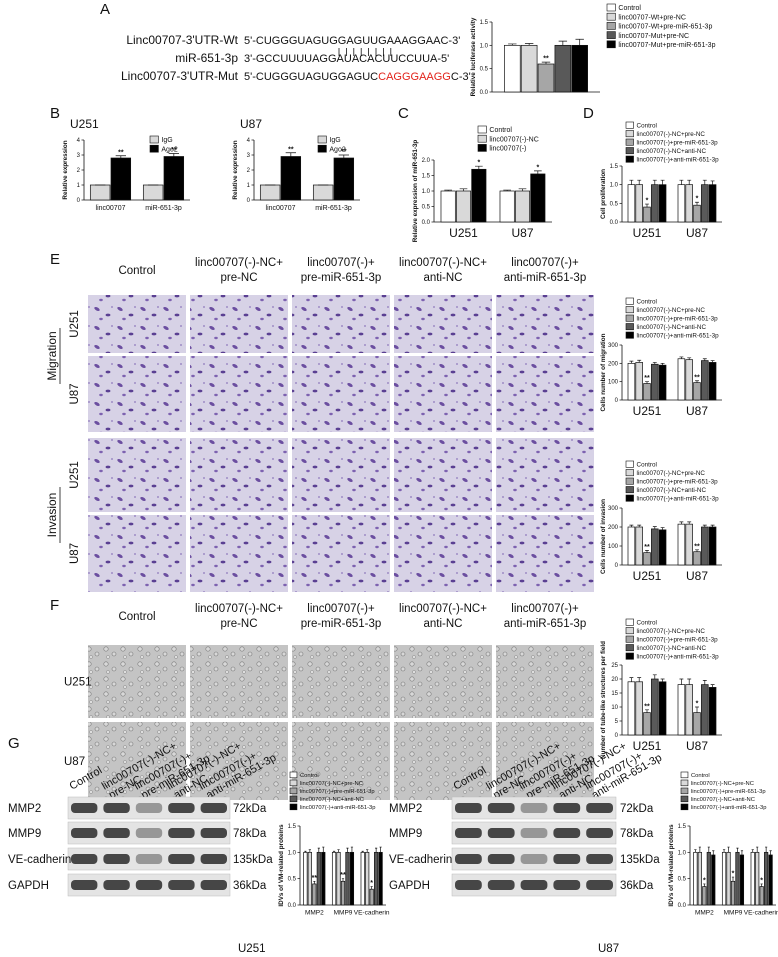  Describe the element at coordinates (249, 186) in the screenshot. I see `y-tick-label: 1` at that location.